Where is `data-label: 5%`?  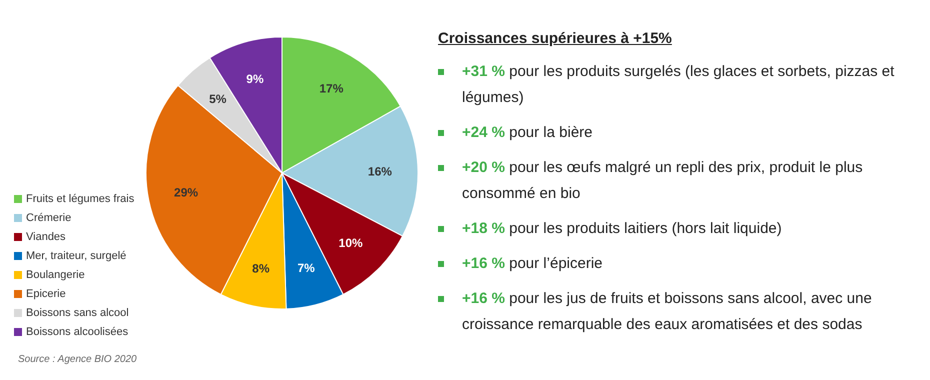
data-label: 5% is located at coordinates (218, 99).